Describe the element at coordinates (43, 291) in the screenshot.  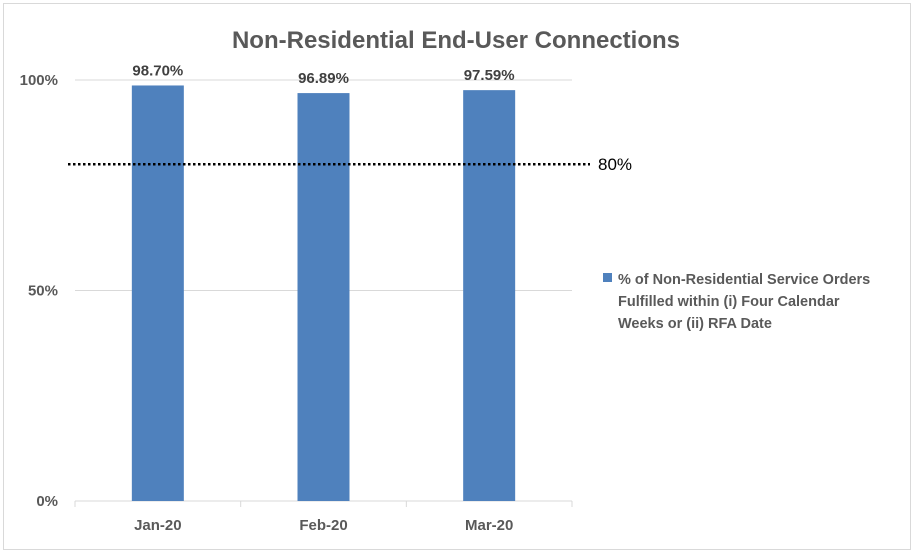
I see `y-tick-label: 50%` at that location.